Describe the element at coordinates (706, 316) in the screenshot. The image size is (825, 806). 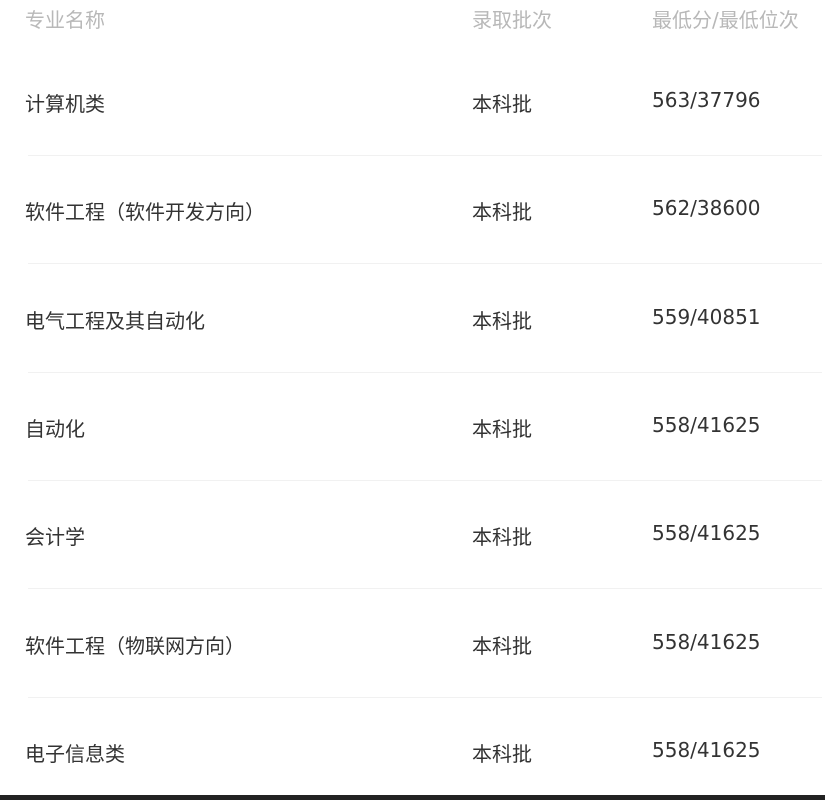
I see `score-rank-cell: 559/40851` at that location.